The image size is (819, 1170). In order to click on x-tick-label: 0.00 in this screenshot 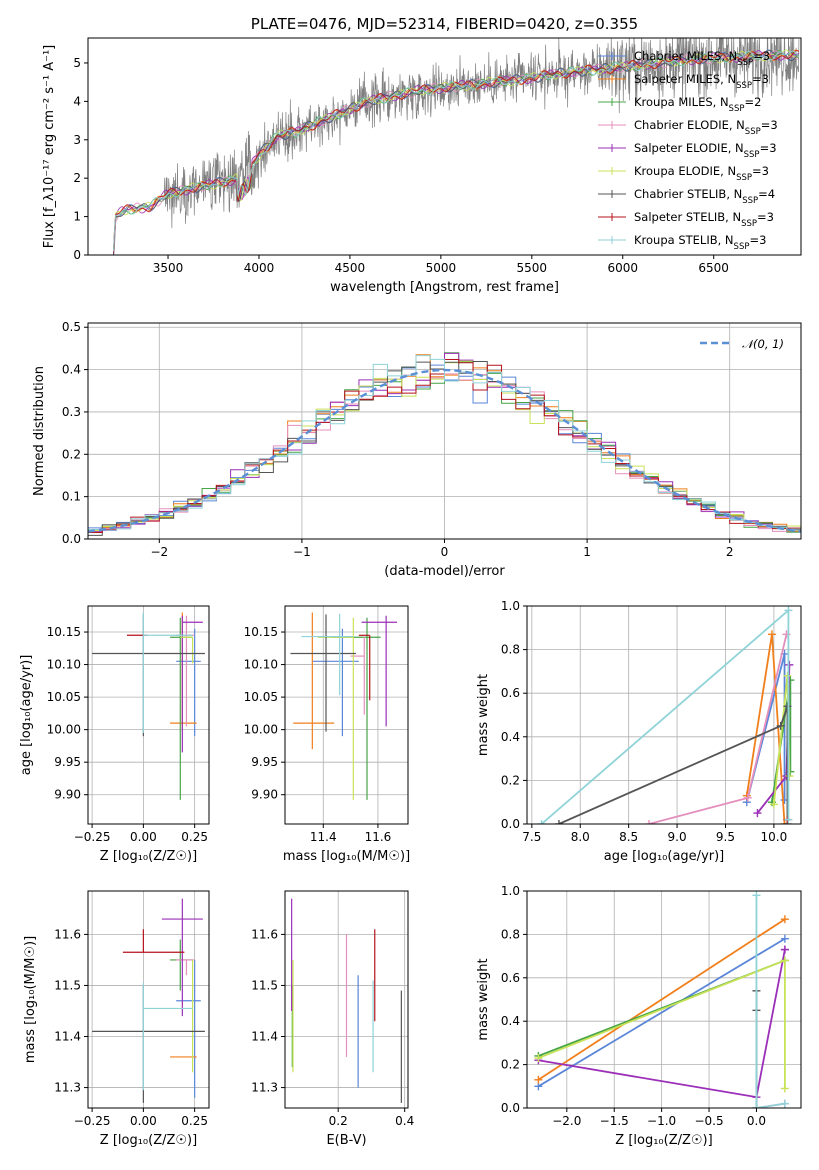, I will do `click(143, 837)`.